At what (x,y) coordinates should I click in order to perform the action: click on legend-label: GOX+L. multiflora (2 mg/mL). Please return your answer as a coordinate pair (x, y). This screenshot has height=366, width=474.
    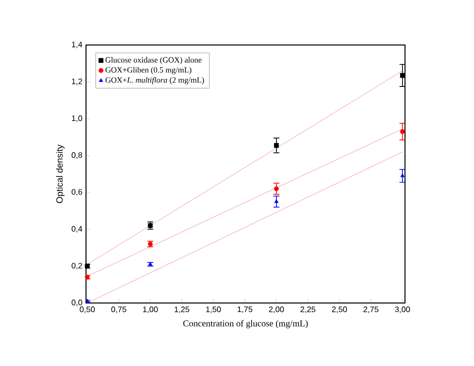
    Looking at the image, I should click on (155, 80).